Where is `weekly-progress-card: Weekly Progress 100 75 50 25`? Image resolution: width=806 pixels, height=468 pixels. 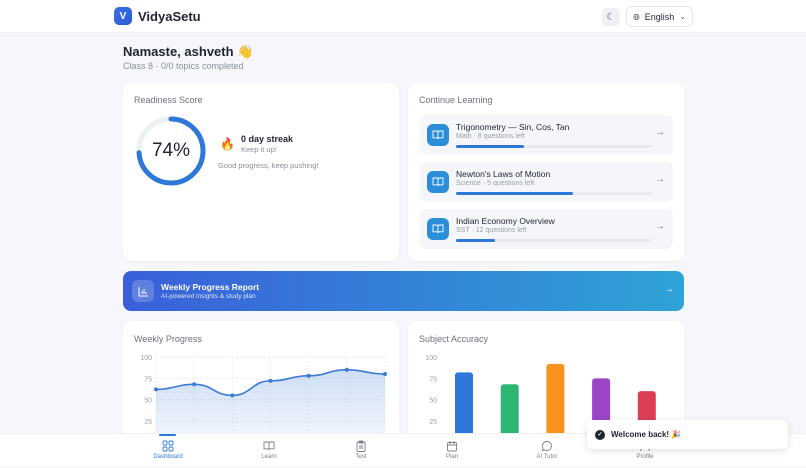
weekly-progress-card: Weekly Progress 100 75 50 25 is located at coordinates (261, 392).